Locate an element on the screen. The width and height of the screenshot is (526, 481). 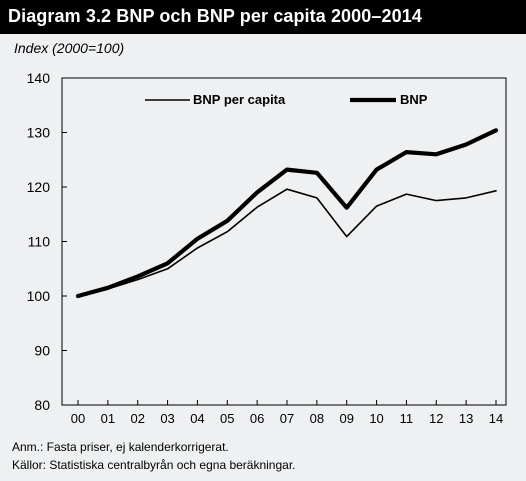
x-tick-label: 01 is located at coordinates (108, 418).